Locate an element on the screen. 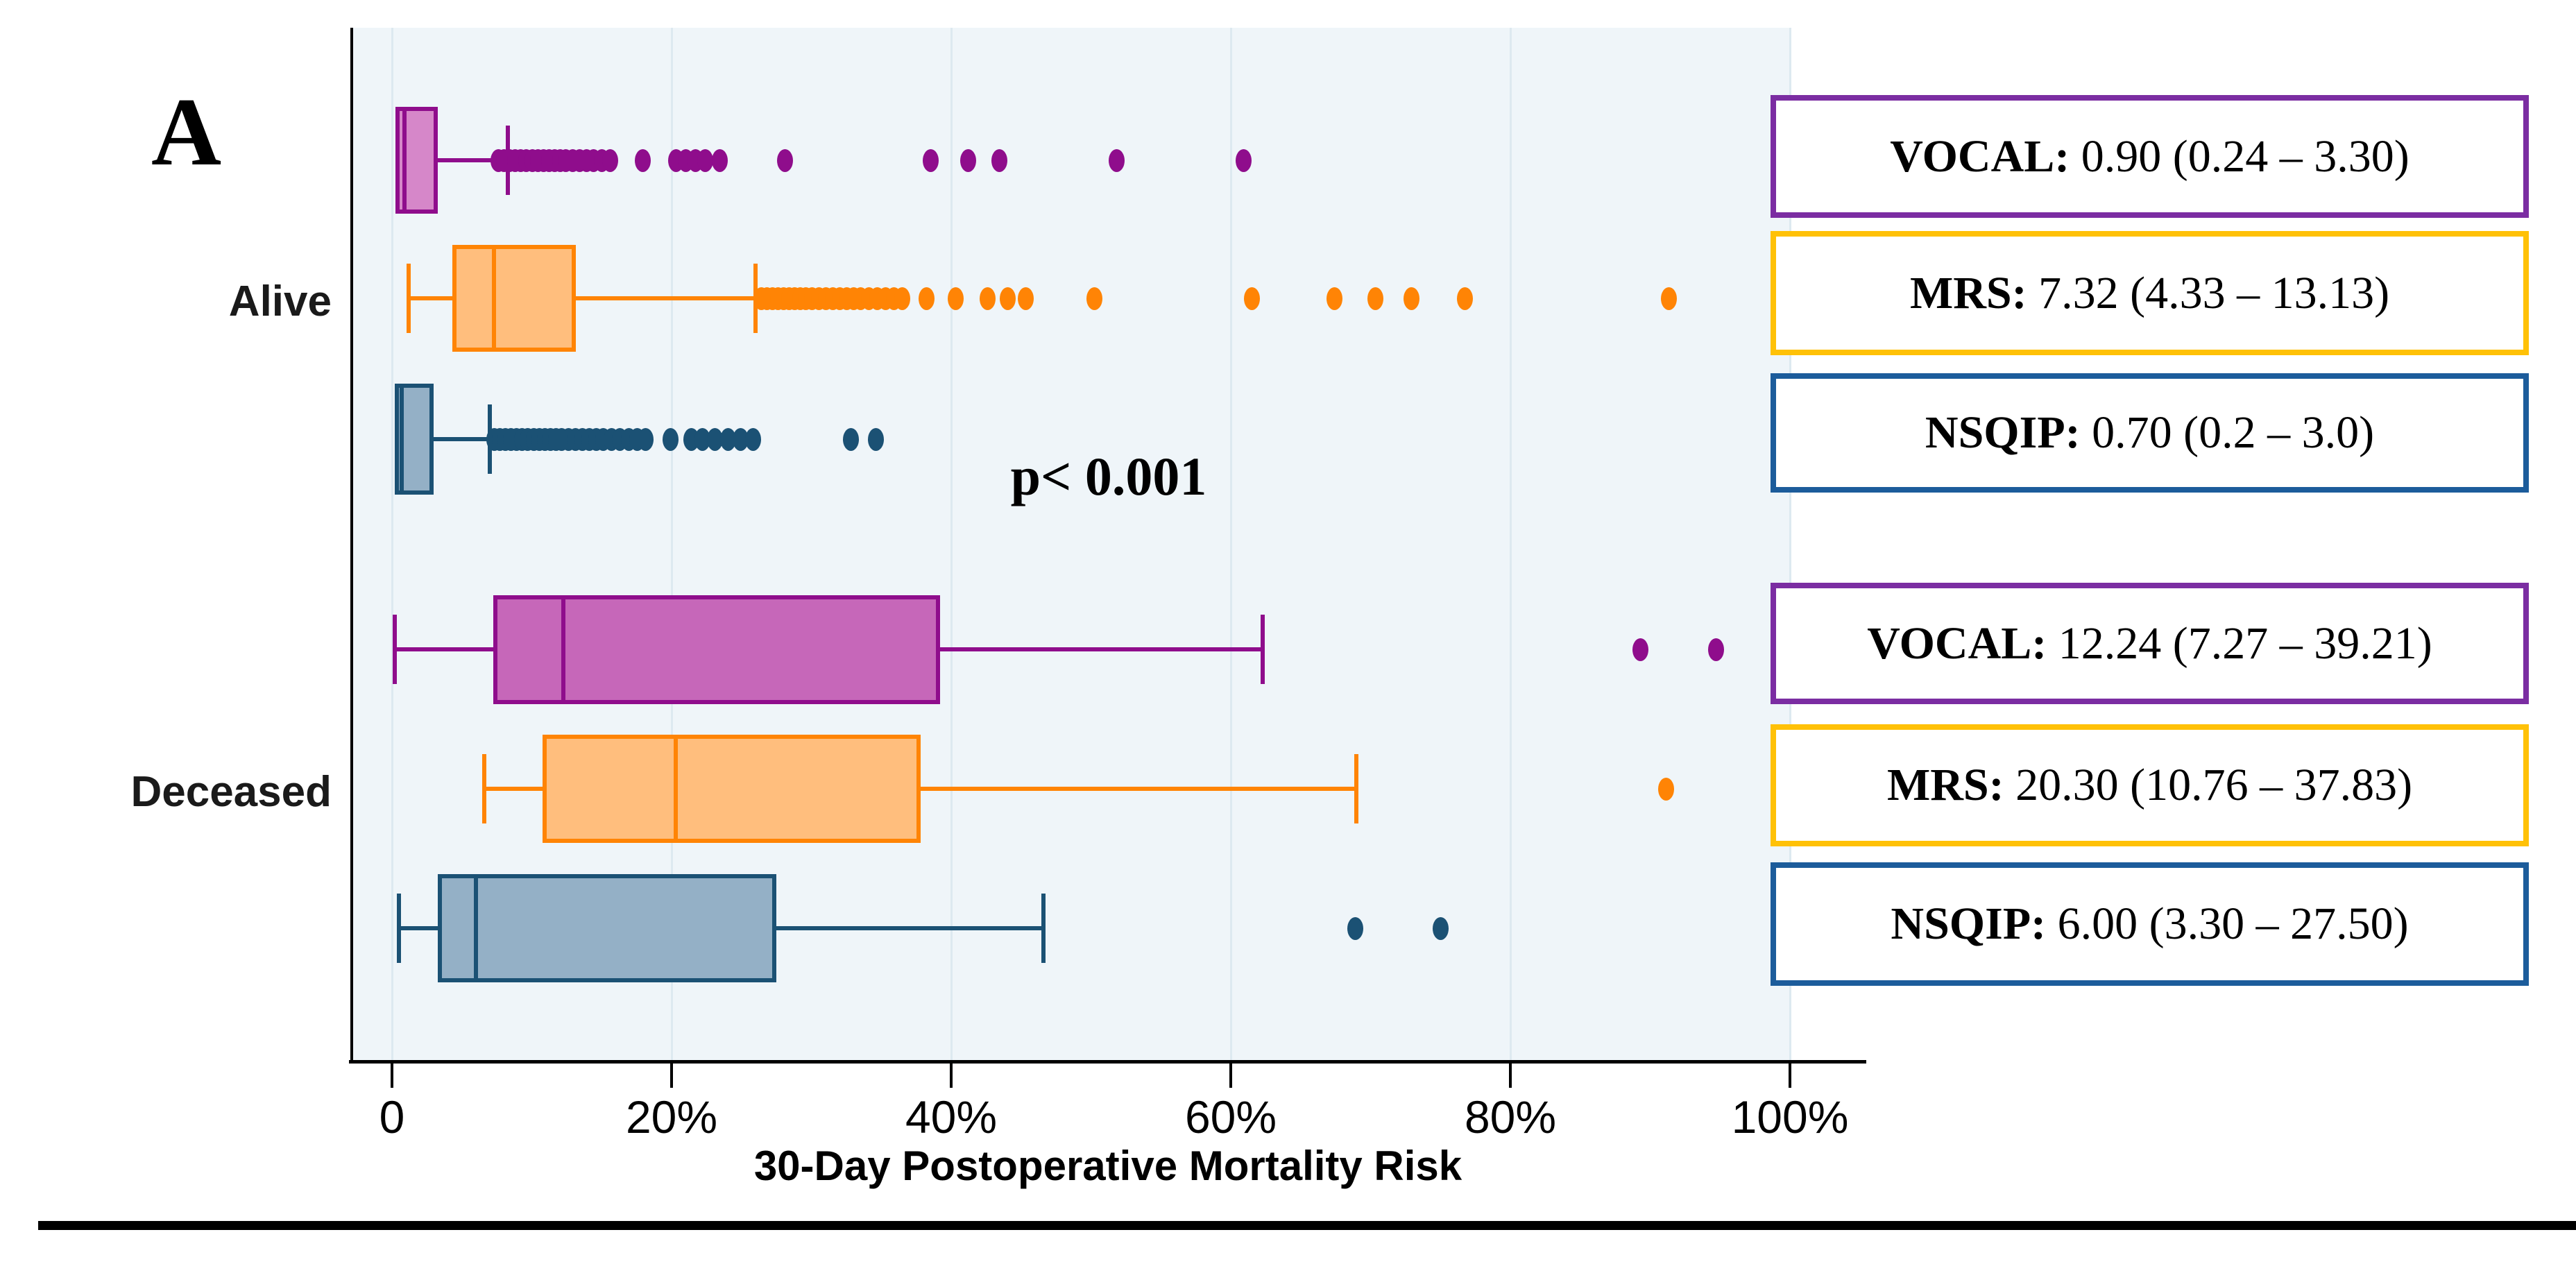  tick-label: 100% is located at coordinates (1790, 1117).